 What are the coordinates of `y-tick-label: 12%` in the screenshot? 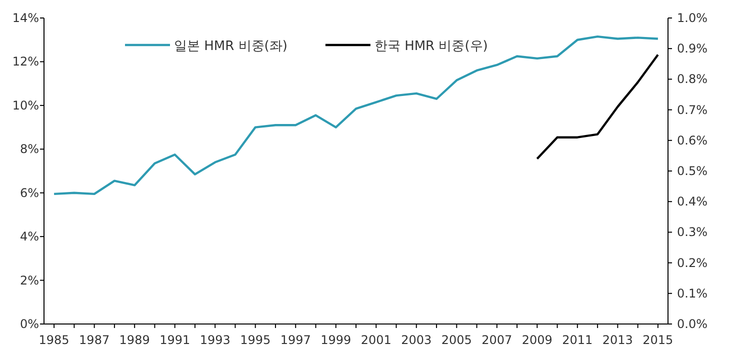 It's located at (25, 61).